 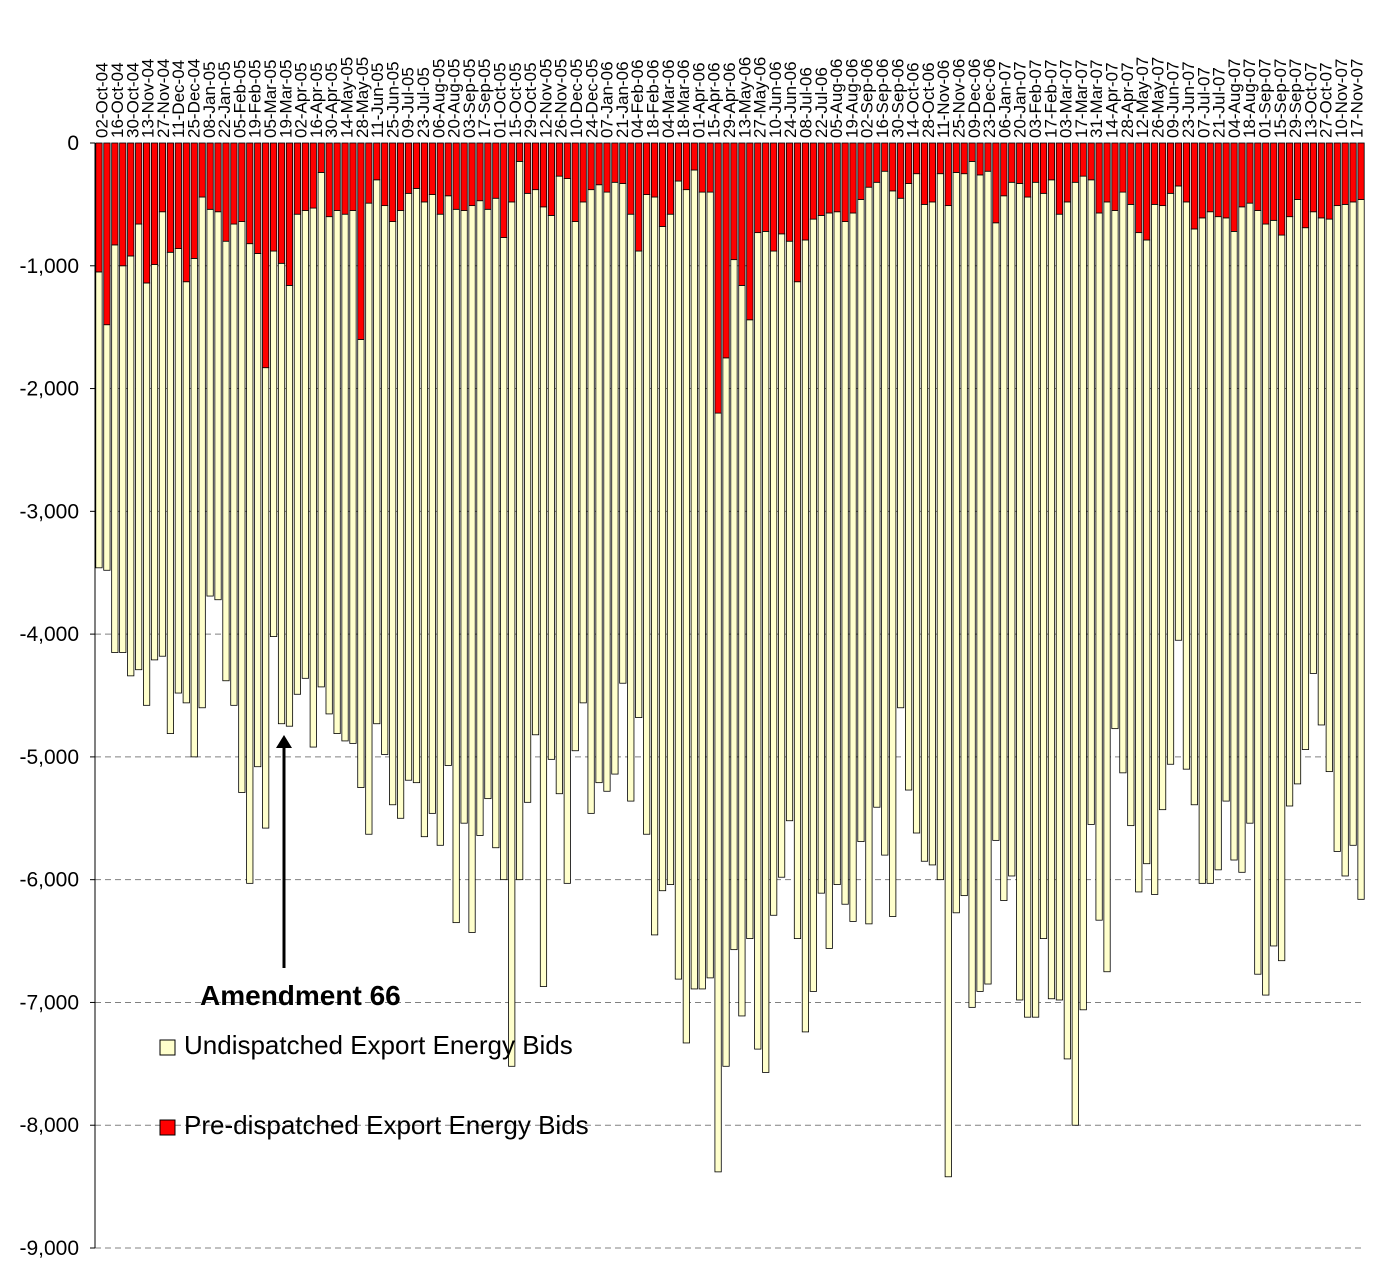 I want to click on x-tick-label: 13-Oct-07, so click(x=1310, y=100).